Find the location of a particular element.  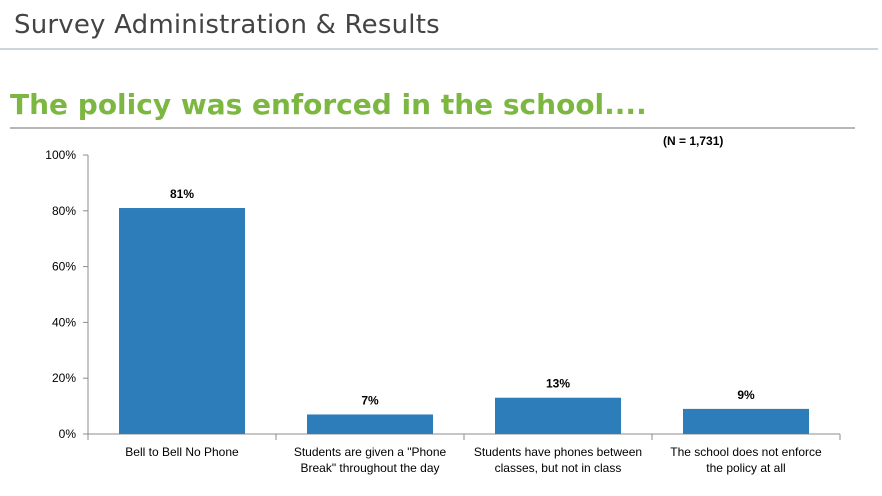

page-title: Survey Administration & Results is located at coordinates (227, 25).